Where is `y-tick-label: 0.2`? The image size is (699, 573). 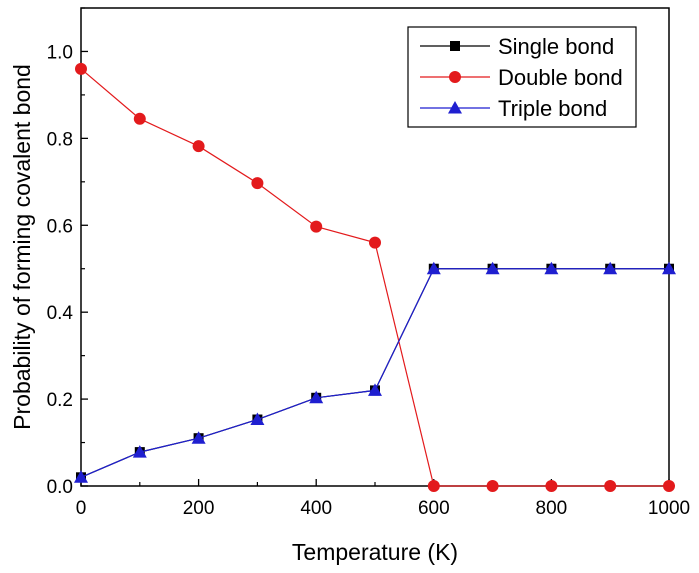 y-tick-label: 0.2 is located at coordinates (60, 400).